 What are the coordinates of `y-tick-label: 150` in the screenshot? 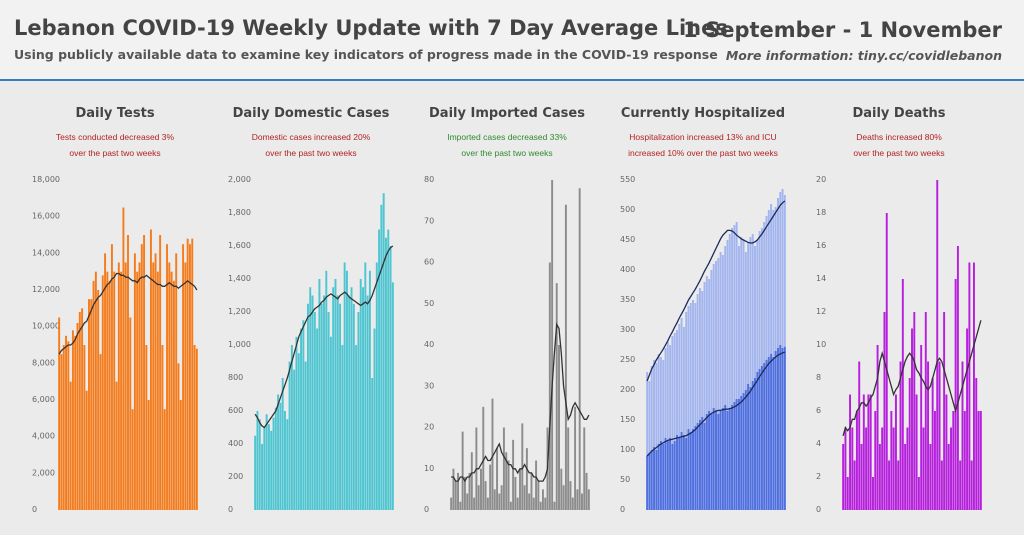 It's located at (627, 419).